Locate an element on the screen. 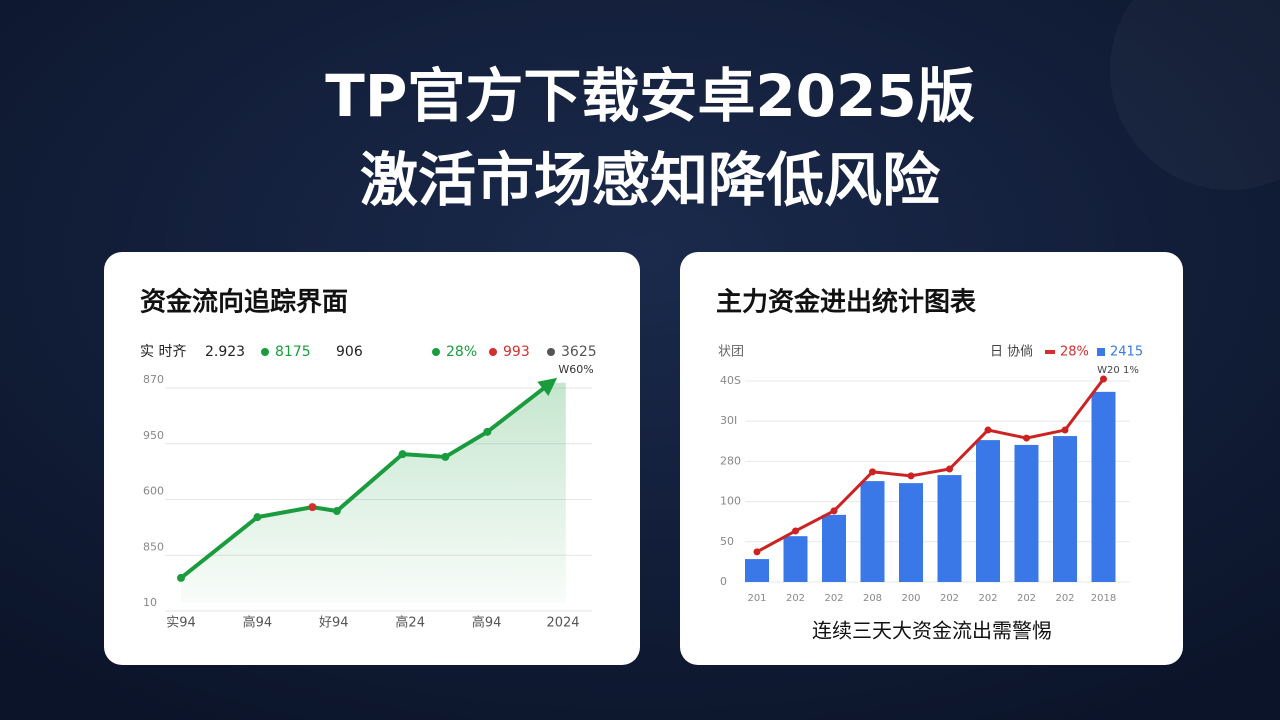  stat: 3625 is located at coordinates (579, 352).